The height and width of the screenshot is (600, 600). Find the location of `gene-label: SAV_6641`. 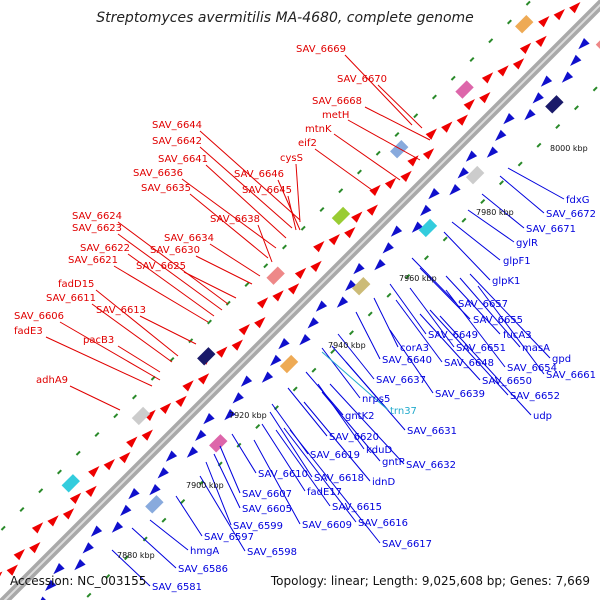

gene-label: SAV_6641 is located at coordinates (183, 159).